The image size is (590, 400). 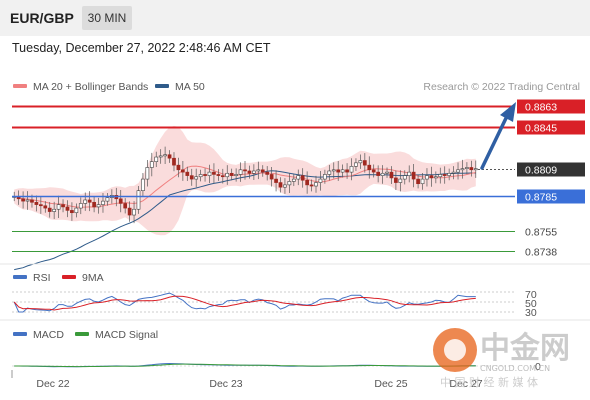 I want to click on x-tick-label-dec25: Dec 25, so click(x=390, y=384).